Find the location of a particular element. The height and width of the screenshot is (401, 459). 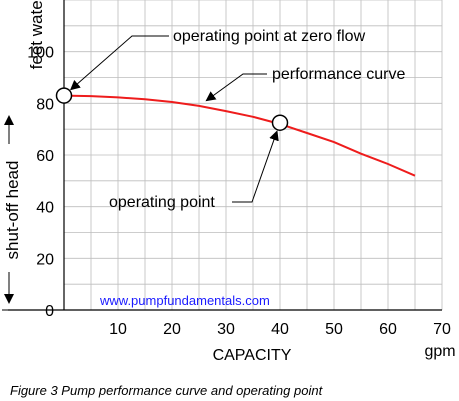

annotation-label: operating point at zero flow is located at coordinates (269, 36).